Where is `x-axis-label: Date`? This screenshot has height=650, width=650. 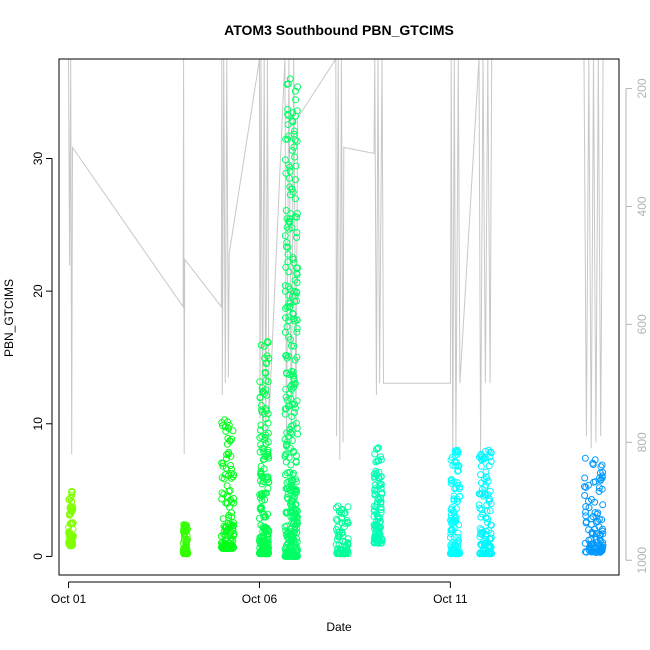
x-axis-label: Date is located at coordinates (339, 627).